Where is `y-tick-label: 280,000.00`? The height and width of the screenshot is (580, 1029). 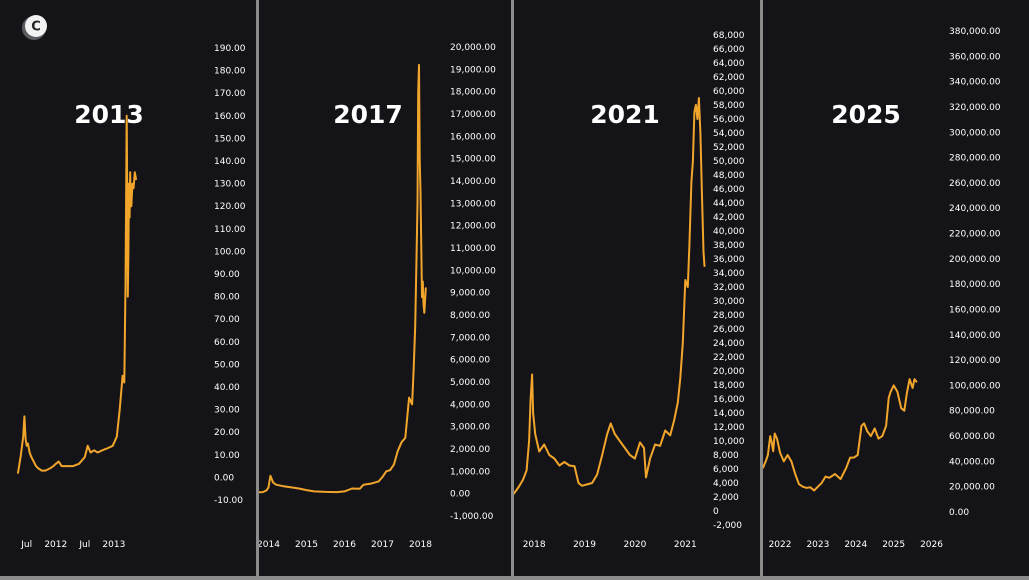 y-tick-label: 280,000.00 is located at coordinates (975, 159).